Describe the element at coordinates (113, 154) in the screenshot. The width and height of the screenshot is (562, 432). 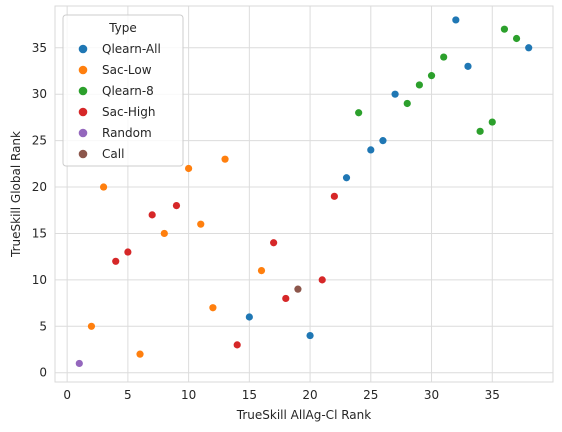
I see `legend-label-call: Call` at that location.